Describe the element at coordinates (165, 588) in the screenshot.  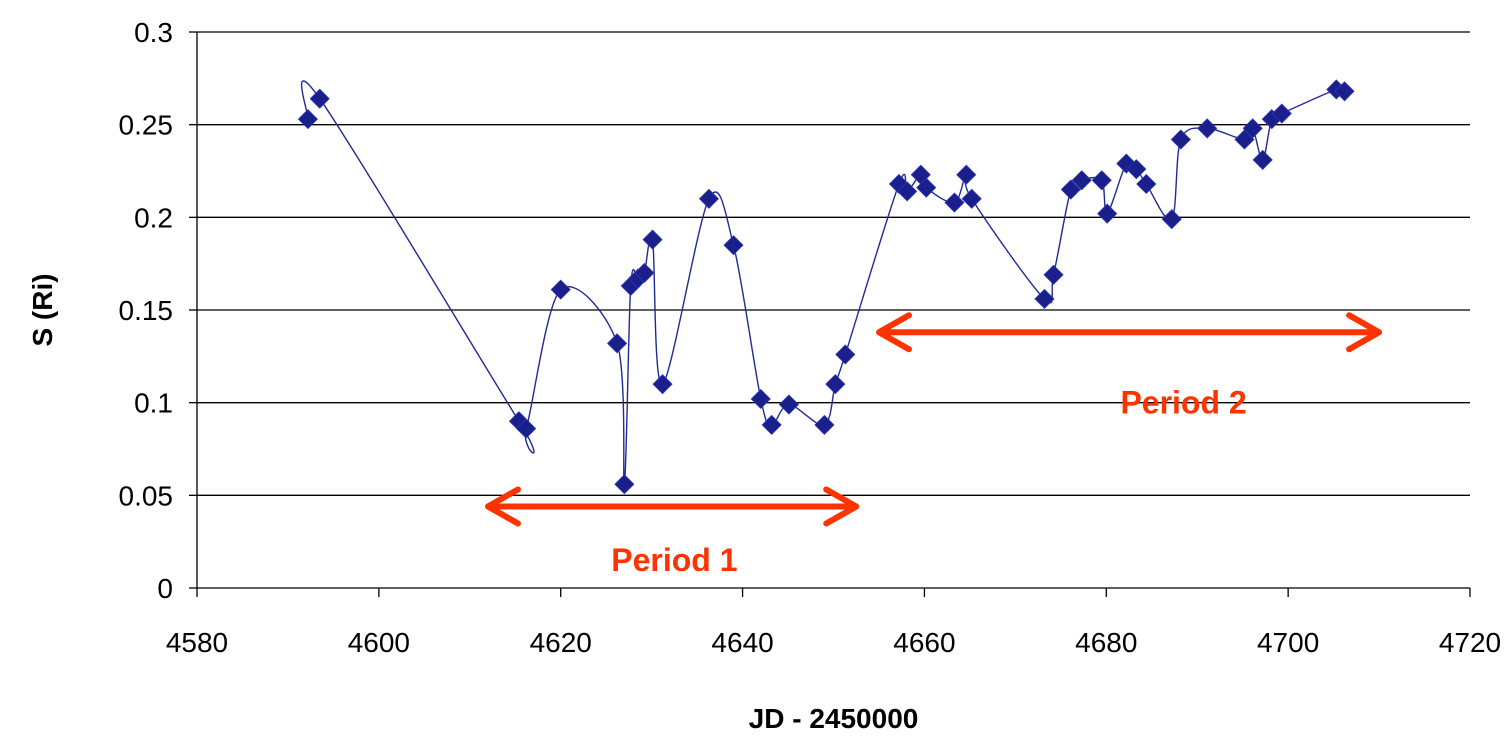
I see `y-tick-label: 0` at that location.